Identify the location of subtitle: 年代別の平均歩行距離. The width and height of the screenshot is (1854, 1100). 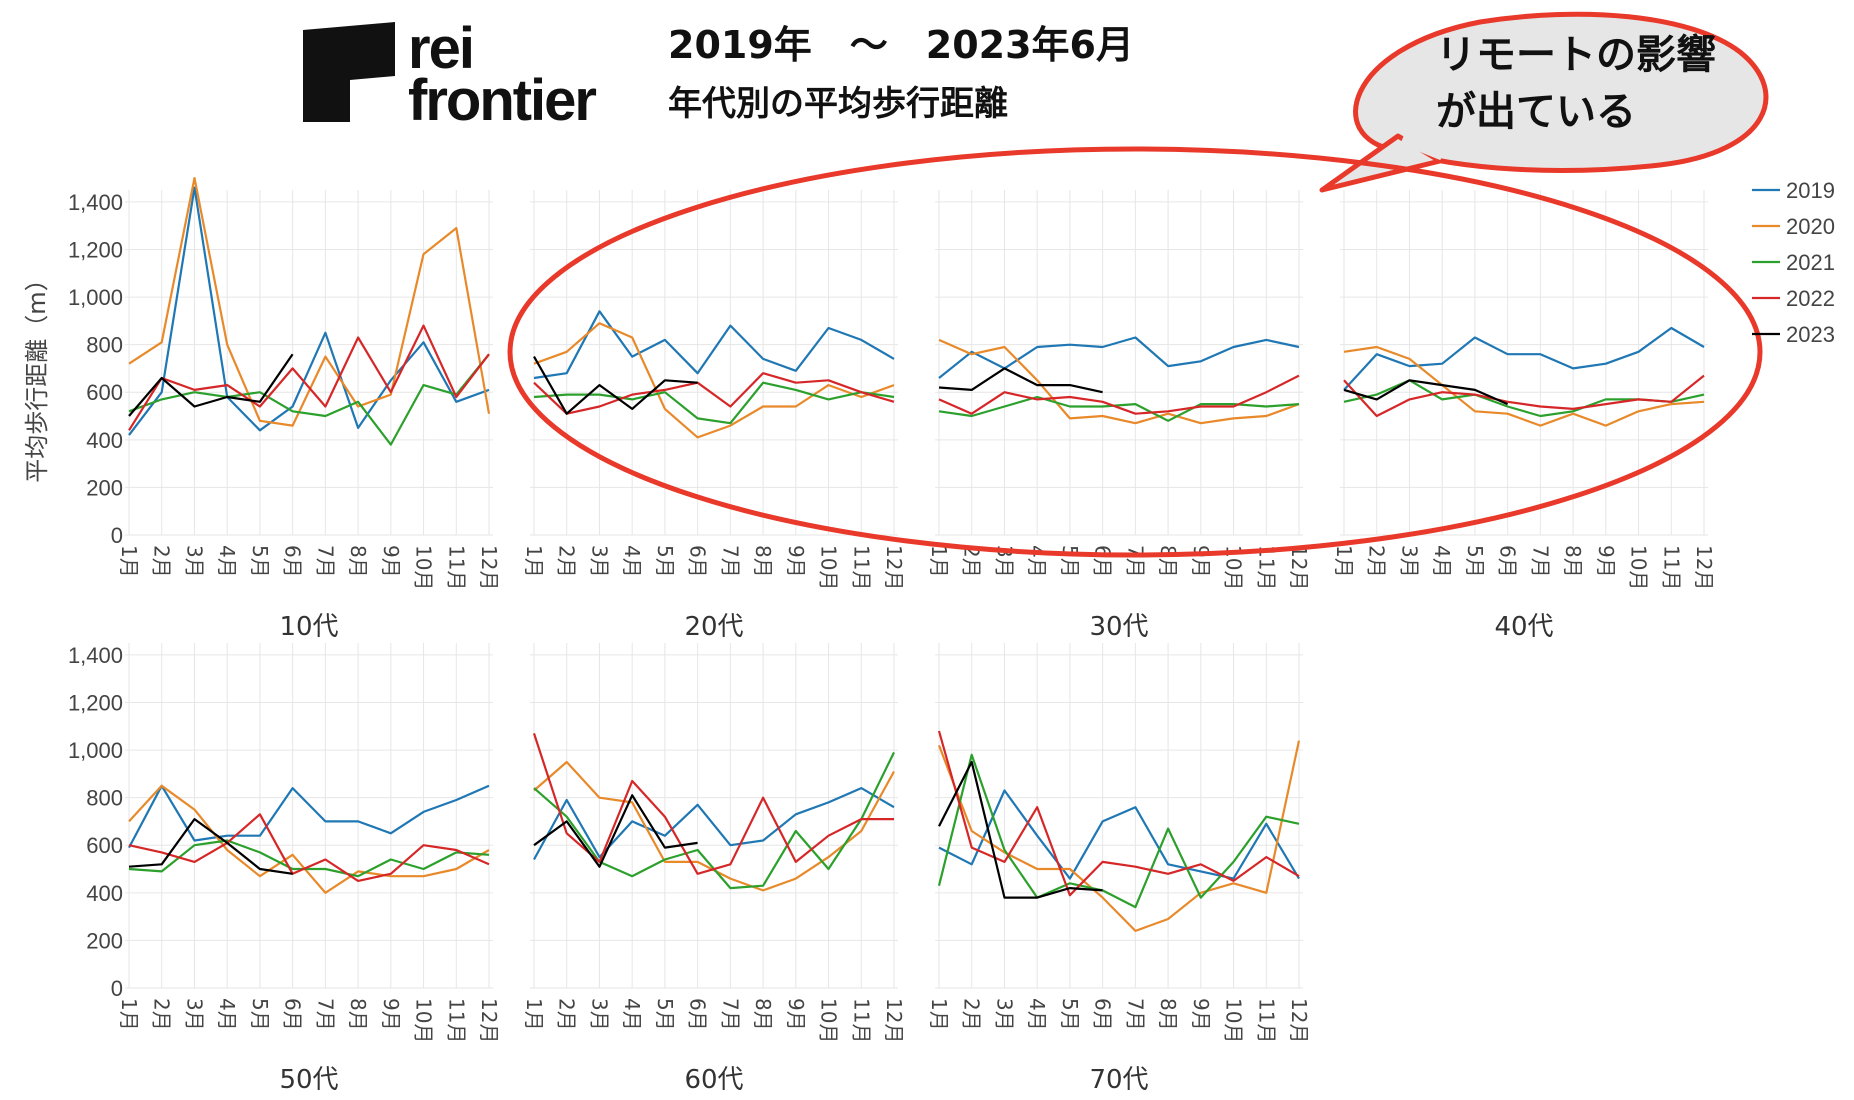
(838, 104).